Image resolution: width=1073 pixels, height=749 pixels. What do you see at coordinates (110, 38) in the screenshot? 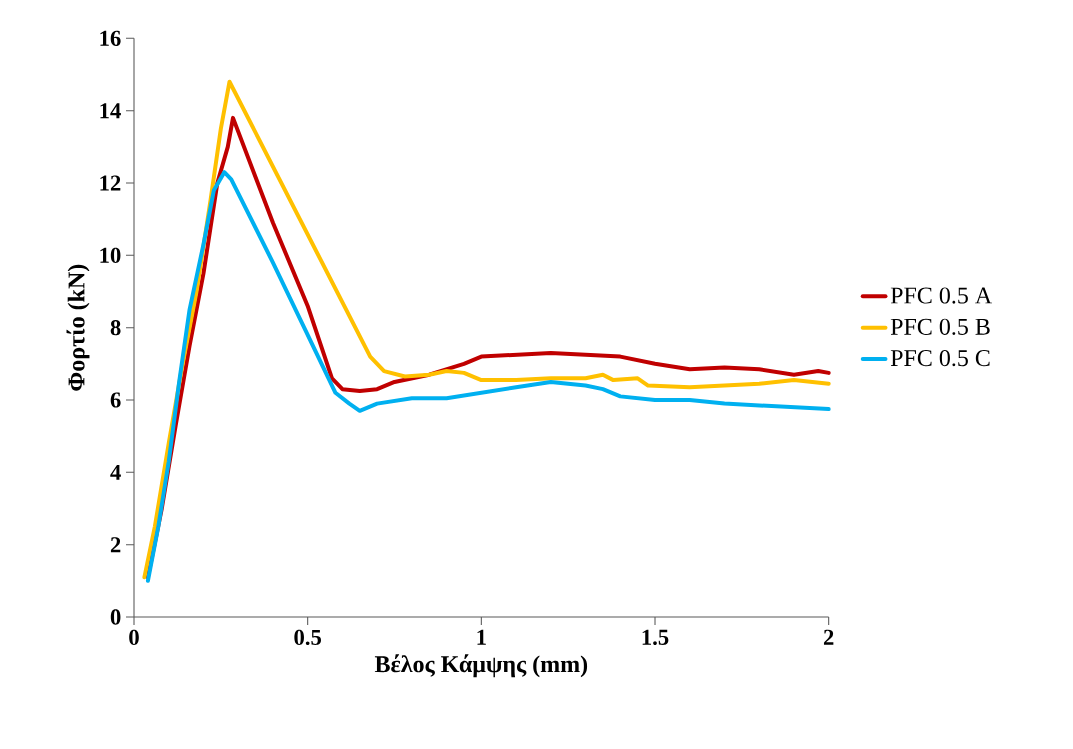
I see `y-tick-label: 16` at bounding box center [110, 38].